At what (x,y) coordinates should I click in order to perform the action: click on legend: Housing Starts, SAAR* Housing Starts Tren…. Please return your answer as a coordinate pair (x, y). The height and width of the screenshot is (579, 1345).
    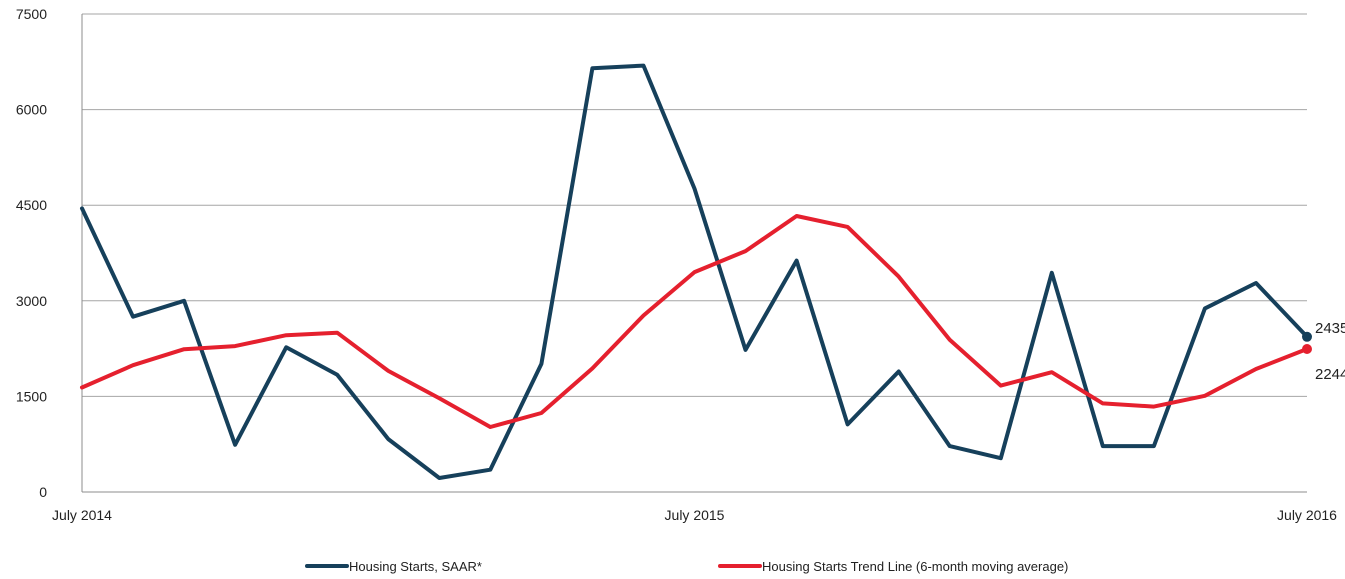
    Looking at the image, I should click on (686, 566).